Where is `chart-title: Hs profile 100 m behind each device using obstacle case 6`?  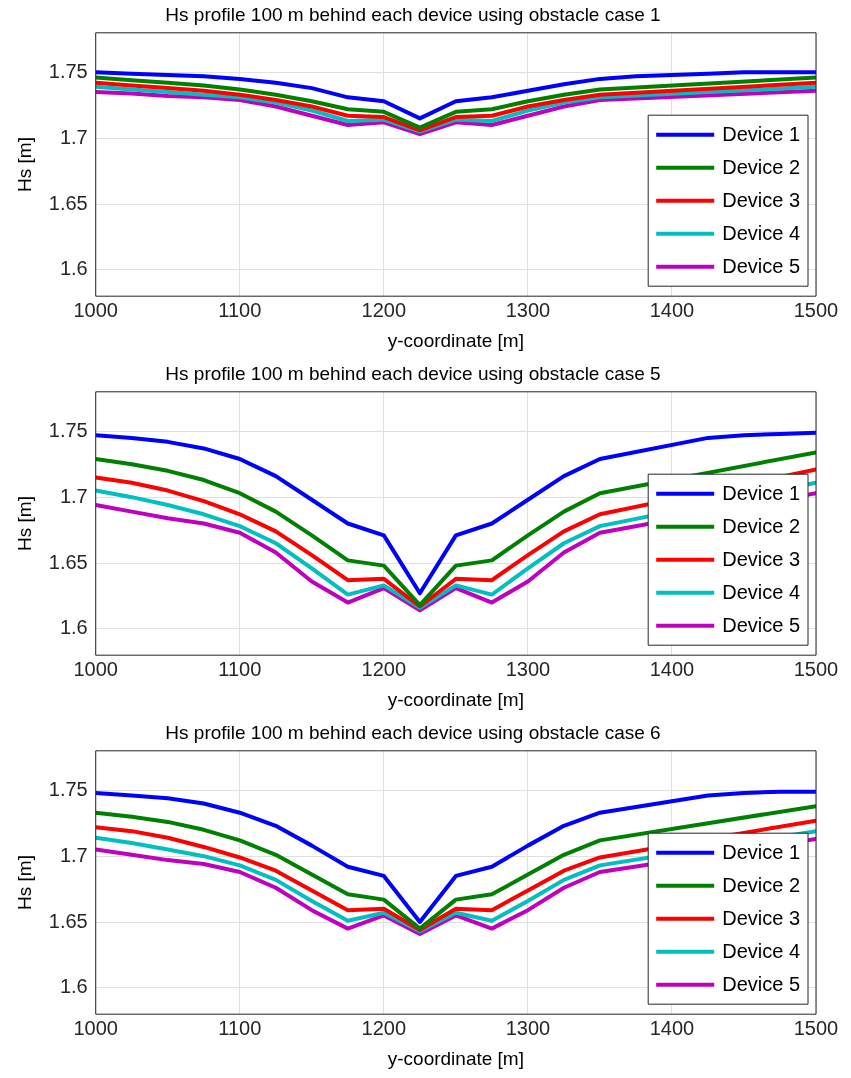 chart-title: Hs profile 100 m behind each device using obstacle case 6 is located at coordinates (413, 732).